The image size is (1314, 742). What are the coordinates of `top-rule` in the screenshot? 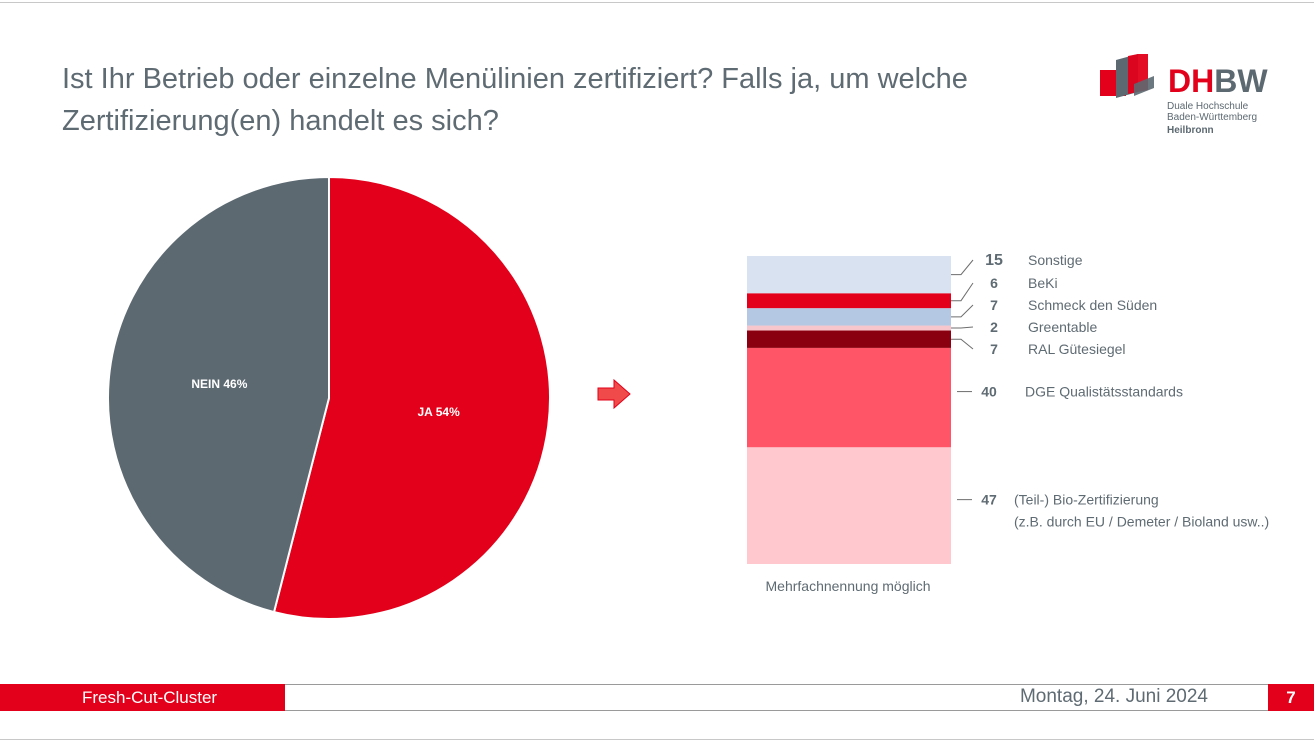 It's located at (657, 2).